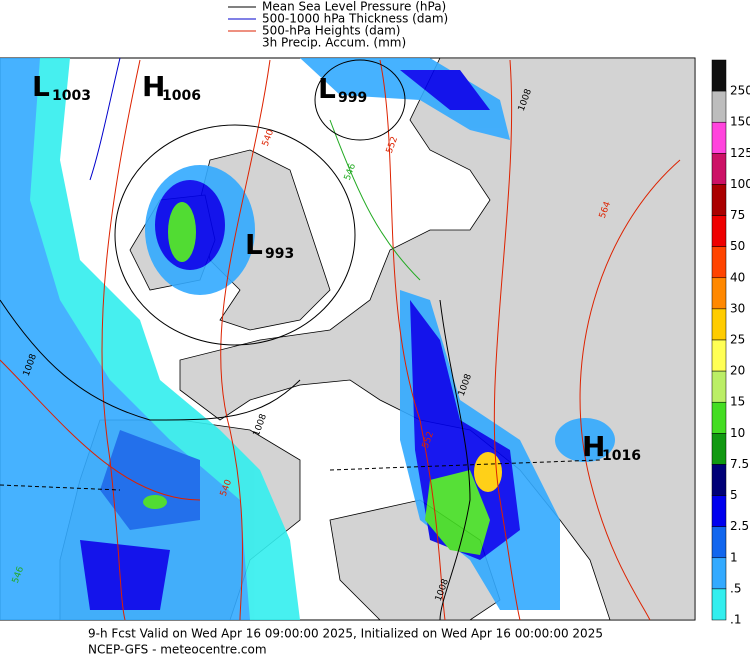  I want to click on center-value: 993, so click(279, 254).